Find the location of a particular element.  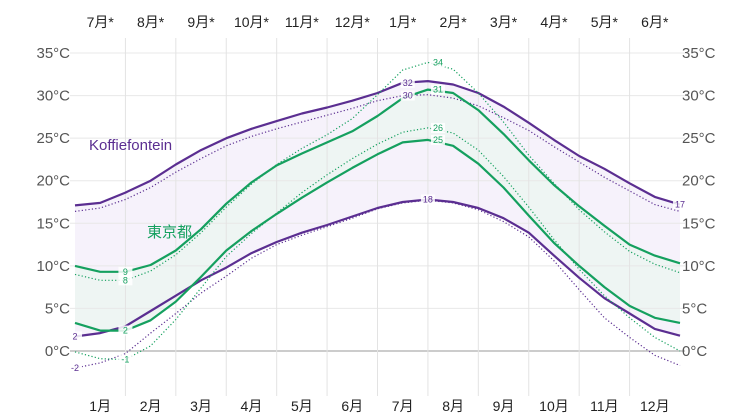

data-label-koffiefontein-dotted-high: 30 is located at coordinates (408, 96).